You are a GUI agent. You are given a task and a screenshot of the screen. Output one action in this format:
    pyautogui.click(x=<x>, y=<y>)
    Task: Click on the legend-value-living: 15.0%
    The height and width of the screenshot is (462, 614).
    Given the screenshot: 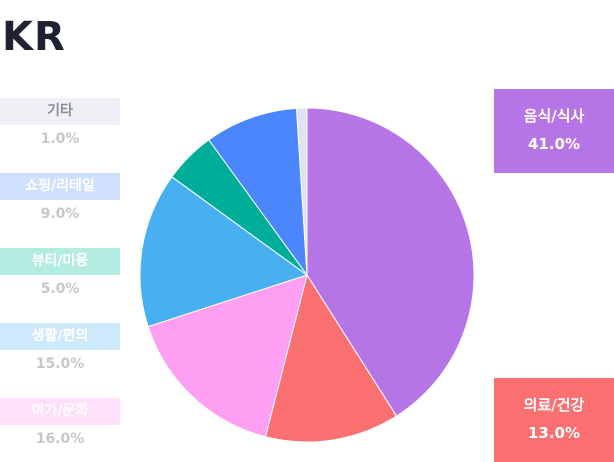 What is the action you would take?
    pyautogui.click(x=60, y=364)
    